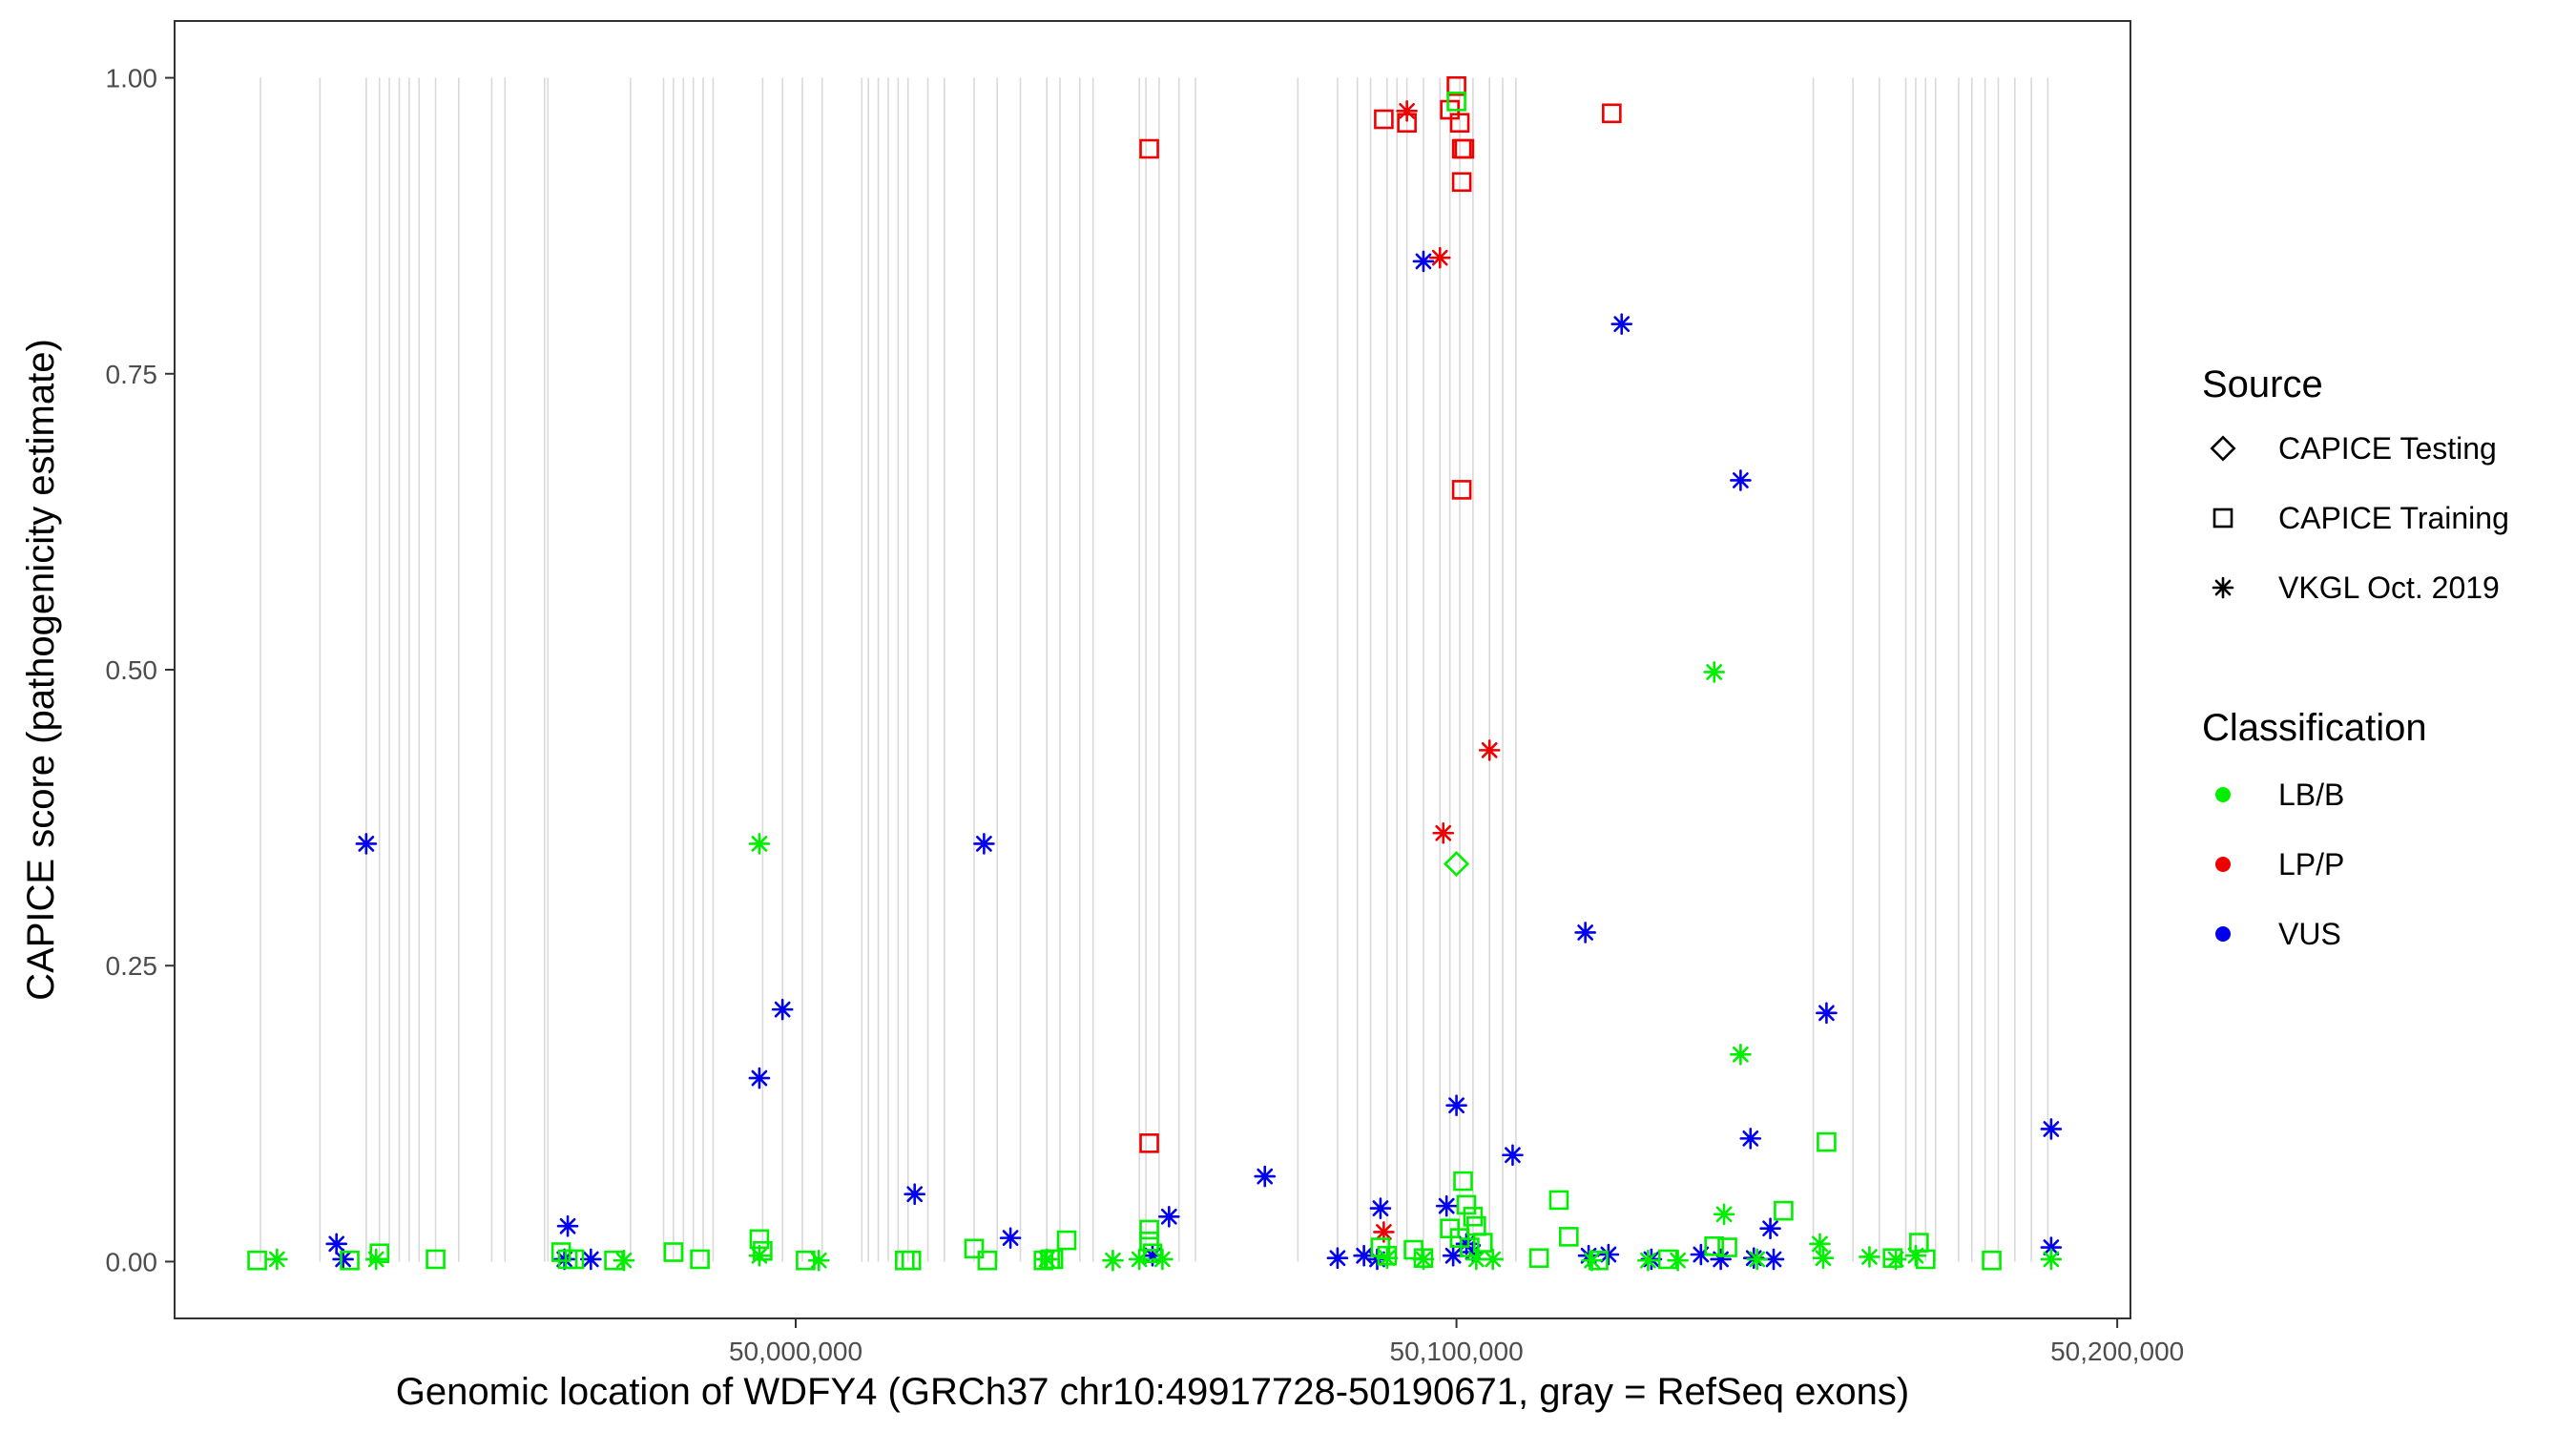  What do you see at coordinates (132, 670) in the screenshot?
I see `y-tick-label: 0.50` at bounding box center [132, 670].